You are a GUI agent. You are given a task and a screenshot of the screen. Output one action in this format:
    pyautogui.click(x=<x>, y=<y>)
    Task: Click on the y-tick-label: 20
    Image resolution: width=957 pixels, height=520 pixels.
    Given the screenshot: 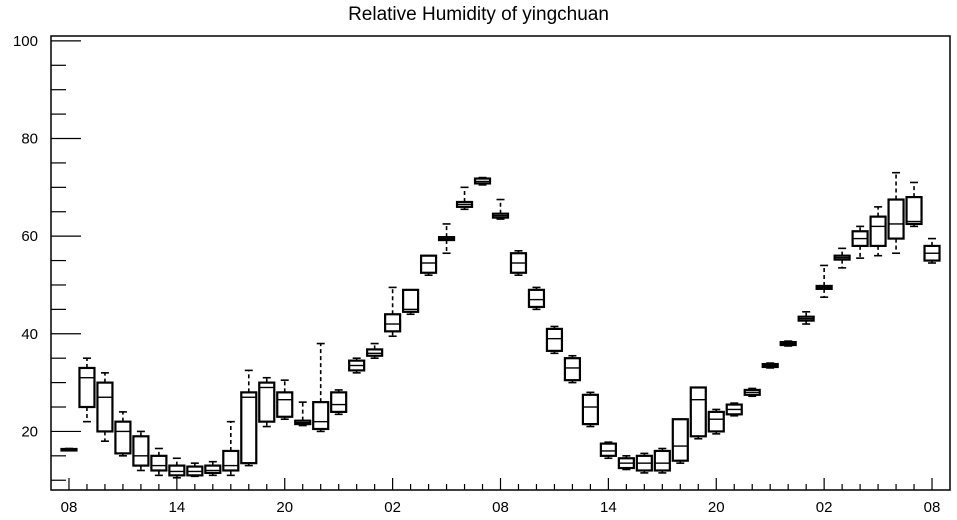 What is the action you would take?
    pyautogui.click(x=29, y=431)
    